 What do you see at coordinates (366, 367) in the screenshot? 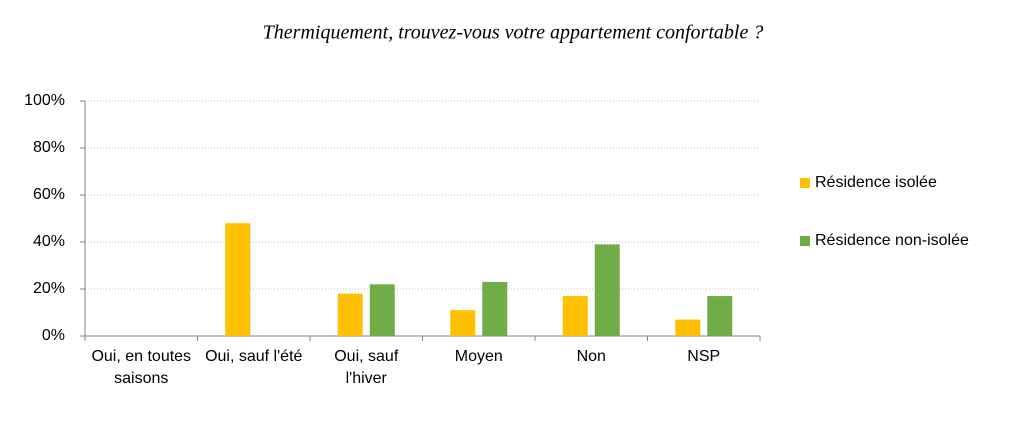
I see `x-tick-label: Oui, sauf l'hiver` at bounding box center [366, 367].